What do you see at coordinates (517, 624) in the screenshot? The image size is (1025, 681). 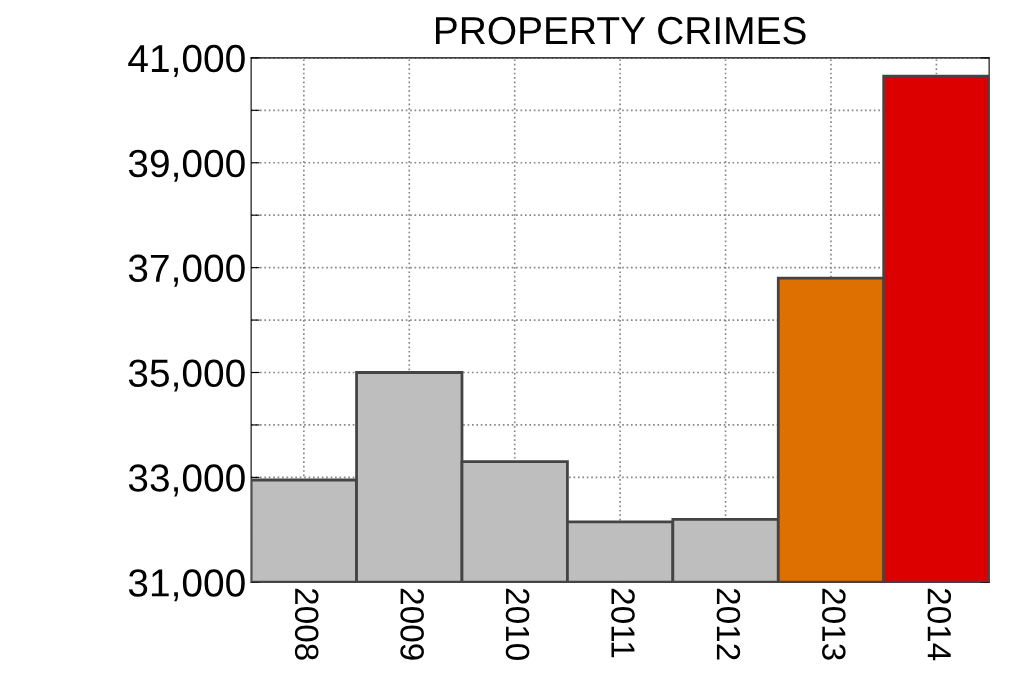 I see `x-tick-label: 2010` at bounding box center [517, 624].